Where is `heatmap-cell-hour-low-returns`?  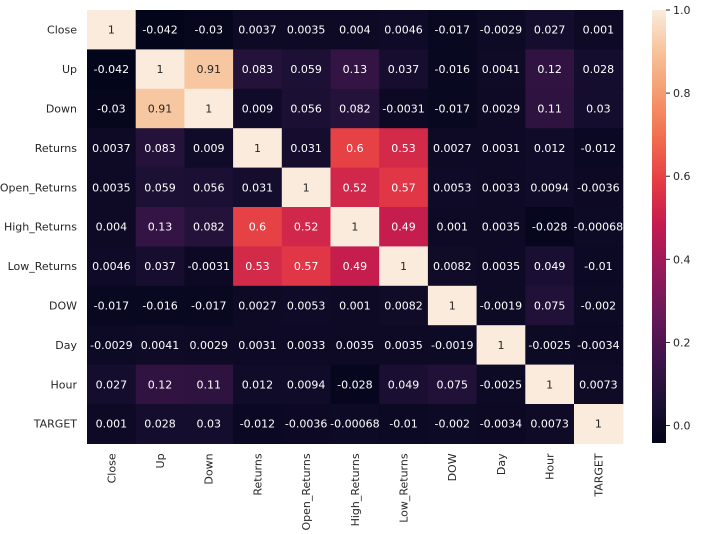
heatmap-cell-hour-low-returns is located at coordinates (404, 384).